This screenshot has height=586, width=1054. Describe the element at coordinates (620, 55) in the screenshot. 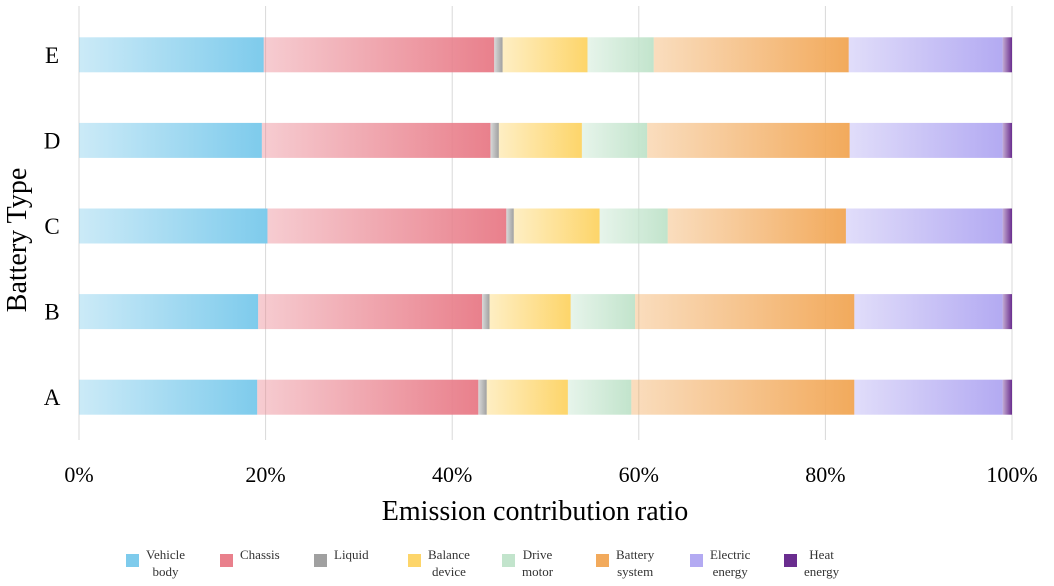

I see `bar-E-drive-motor` at that location.